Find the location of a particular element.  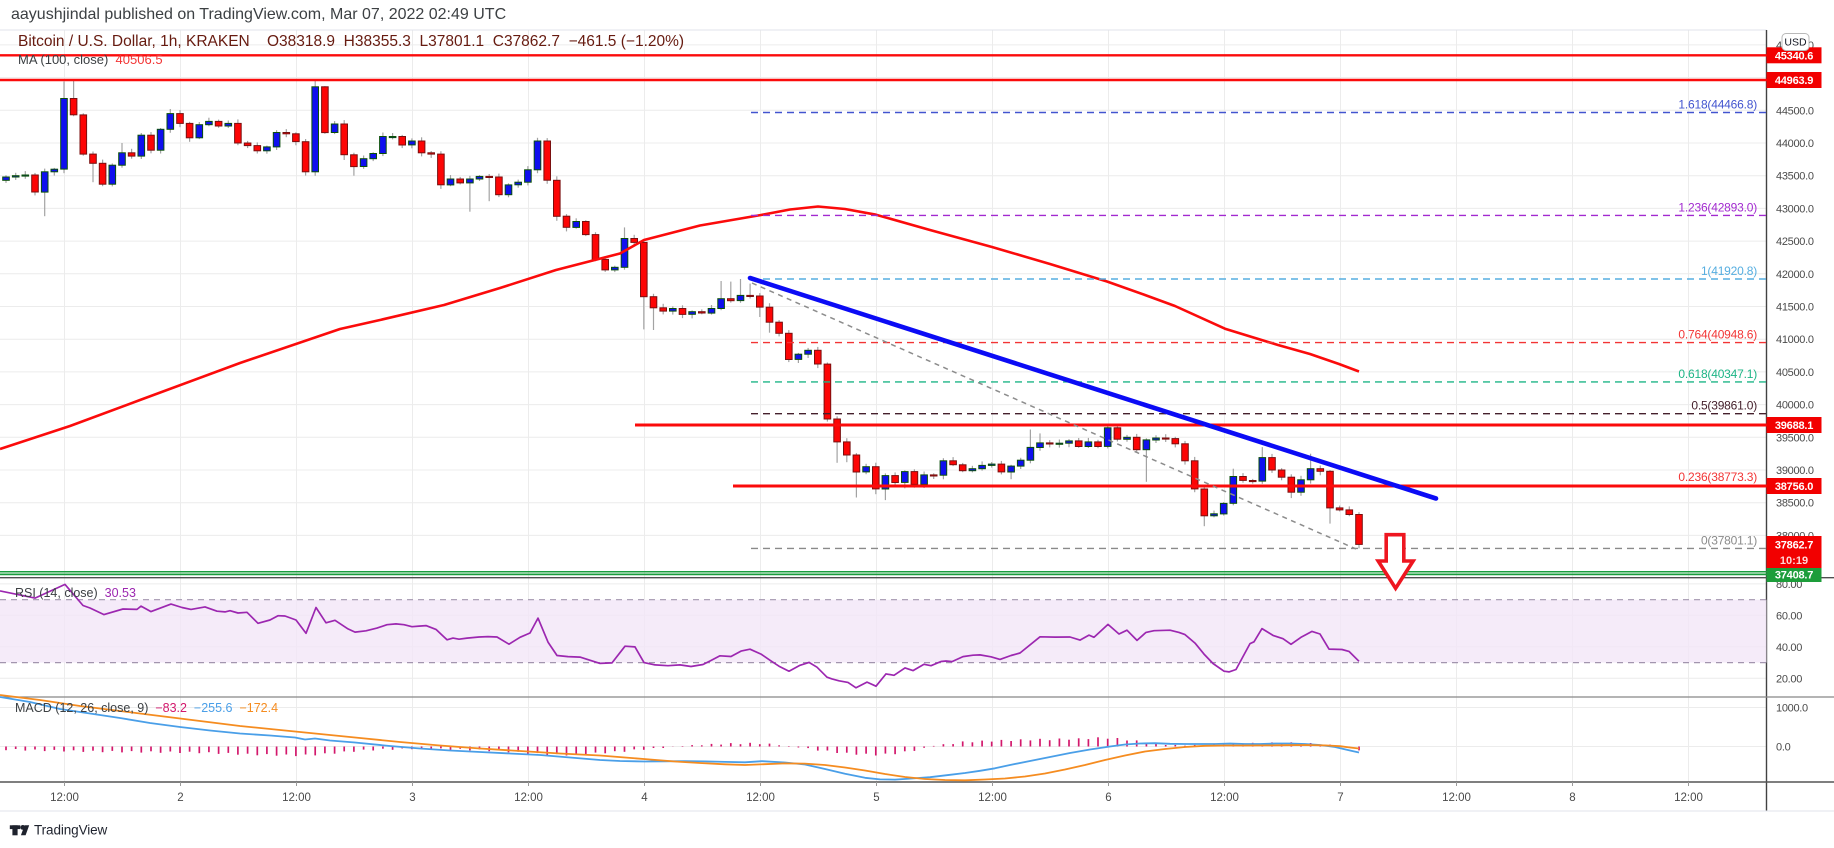

svg-text: 40500.0 is located at coordinates (1795, 373).